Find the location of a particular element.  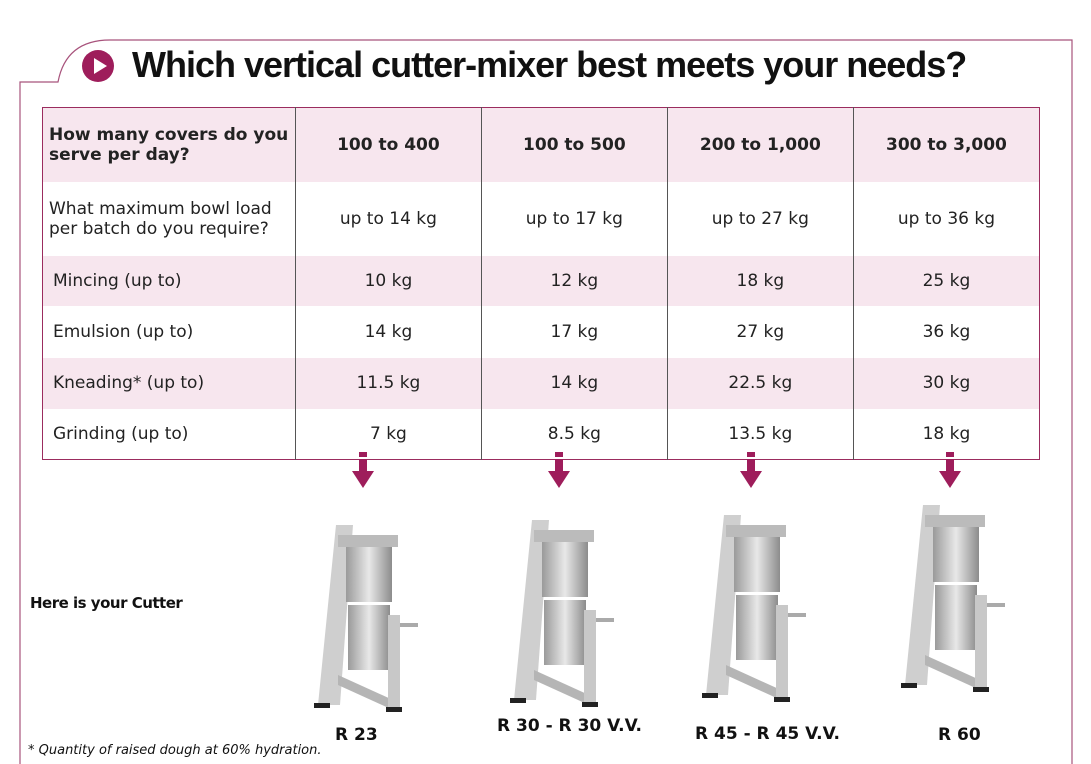

model-name: R 30 - R 30 V.V. is located at coordinates (569, 726).